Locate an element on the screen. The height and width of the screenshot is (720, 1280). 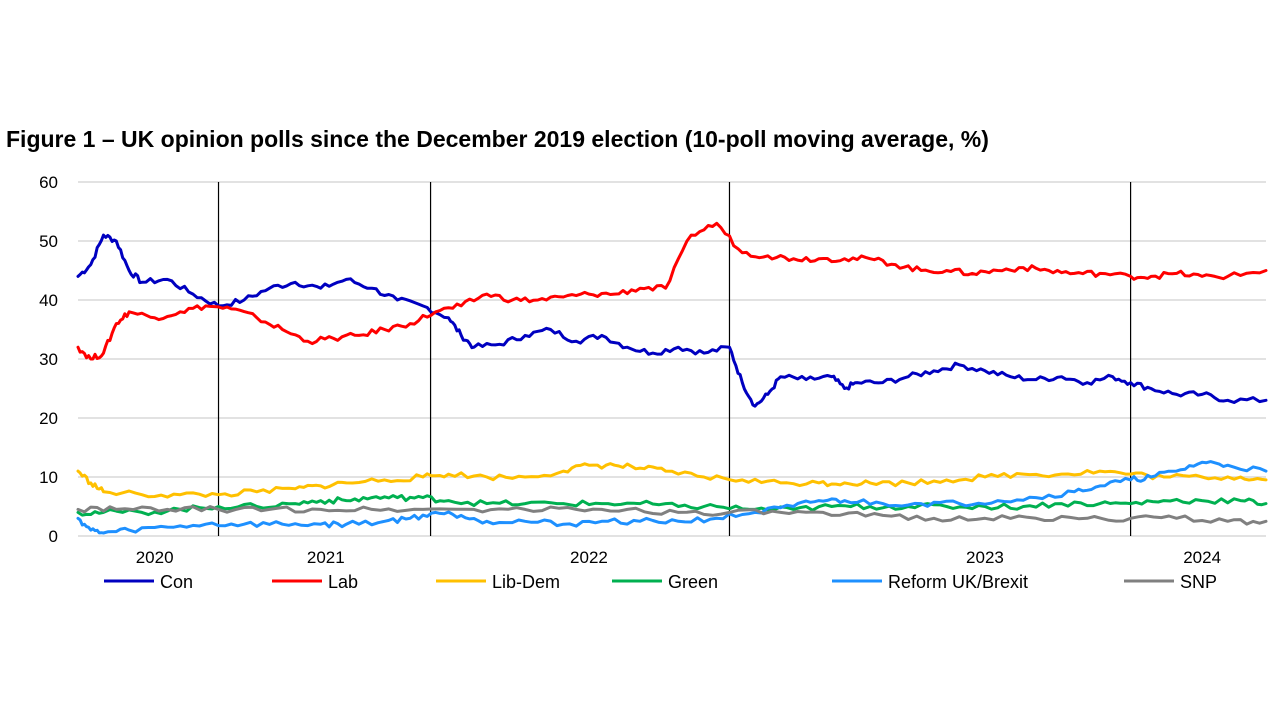
x-tick-2020: 2020 is located at coordinates (155, 557).